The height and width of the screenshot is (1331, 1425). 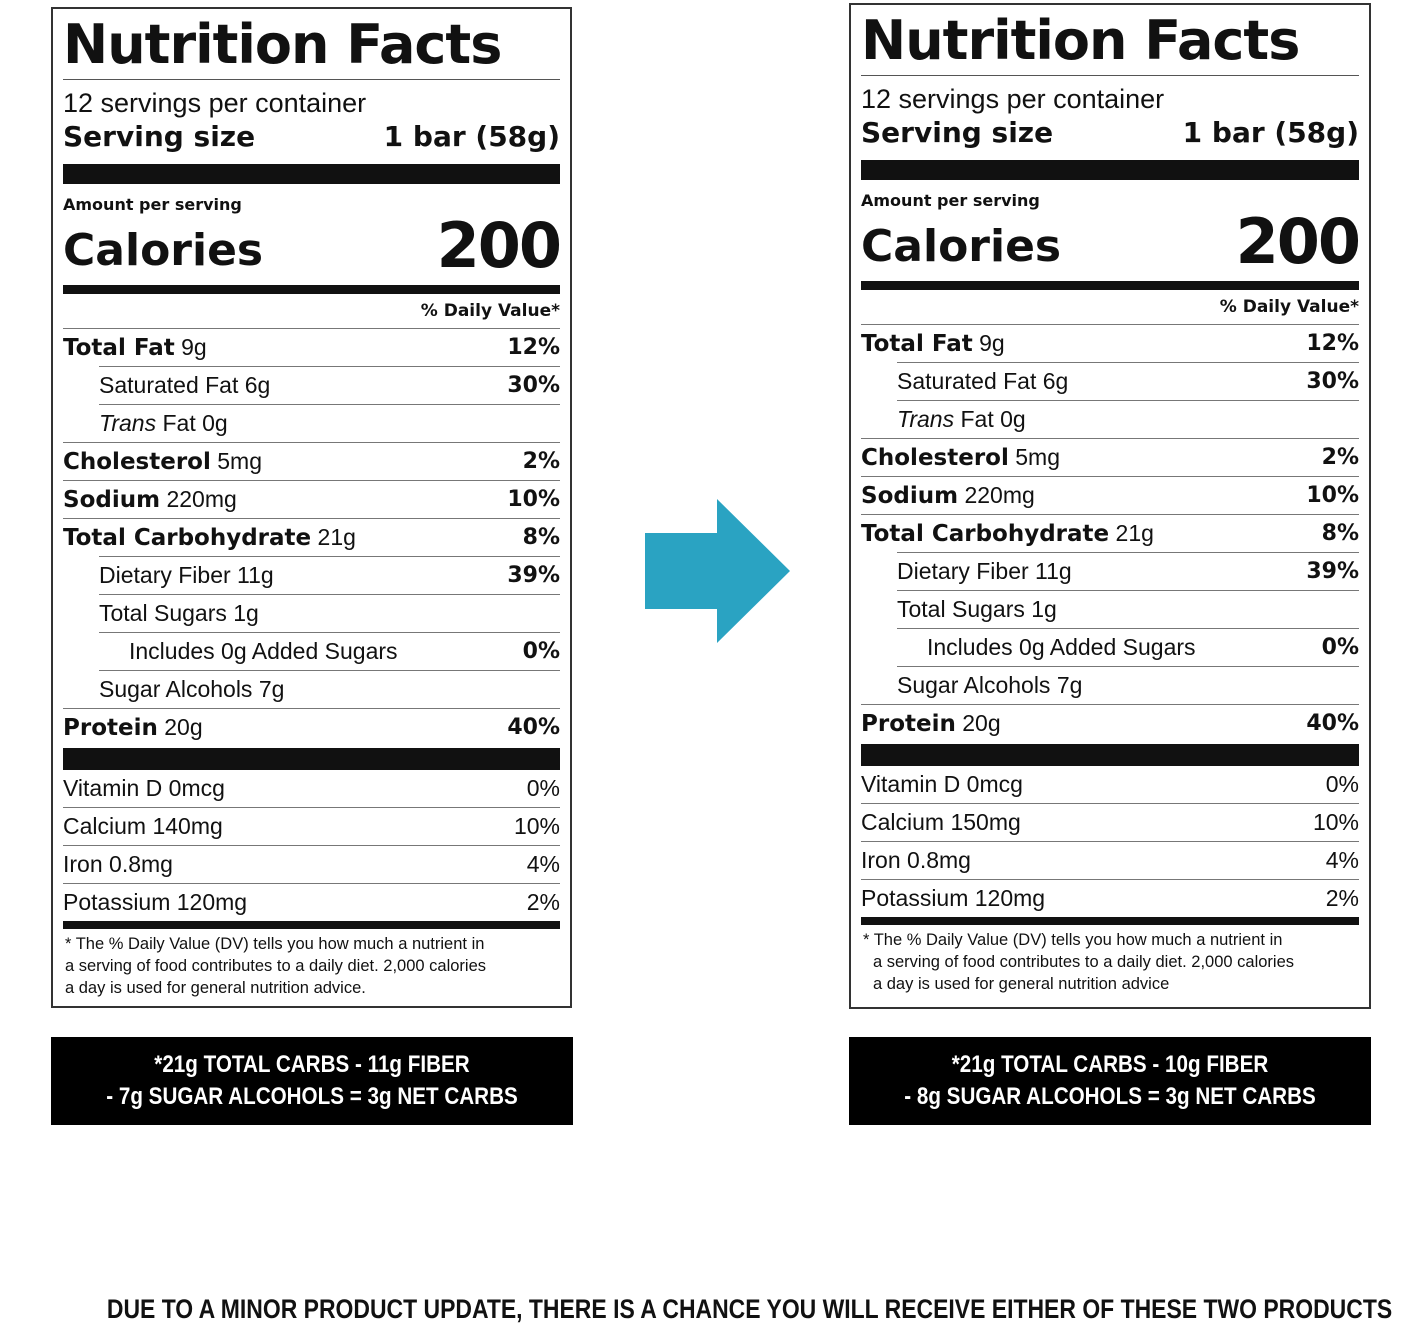 I want to click on vitamin-row: Calcium 140mg 10%, so click(x=311, y=827).